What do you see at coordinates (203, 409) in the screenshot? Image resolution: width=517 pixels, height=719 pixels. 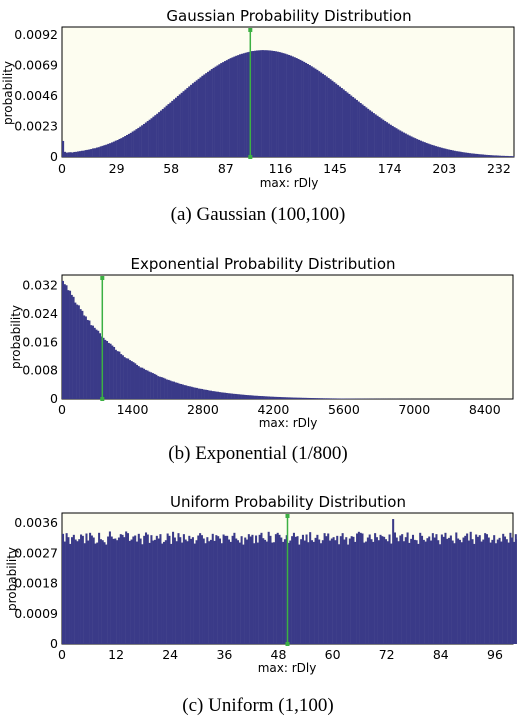 I see `x-tick-label: 2800` at bounding box center [203, 409].